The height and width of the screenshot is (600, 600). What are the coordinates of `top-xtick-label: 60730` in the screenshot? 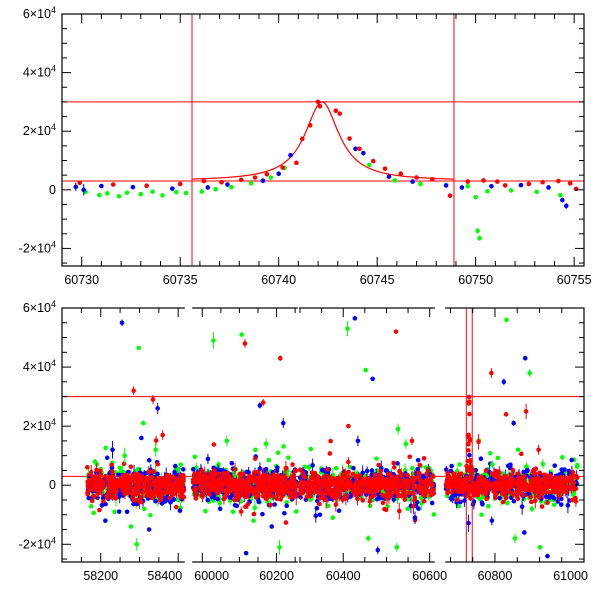 It's located at (81, 280).